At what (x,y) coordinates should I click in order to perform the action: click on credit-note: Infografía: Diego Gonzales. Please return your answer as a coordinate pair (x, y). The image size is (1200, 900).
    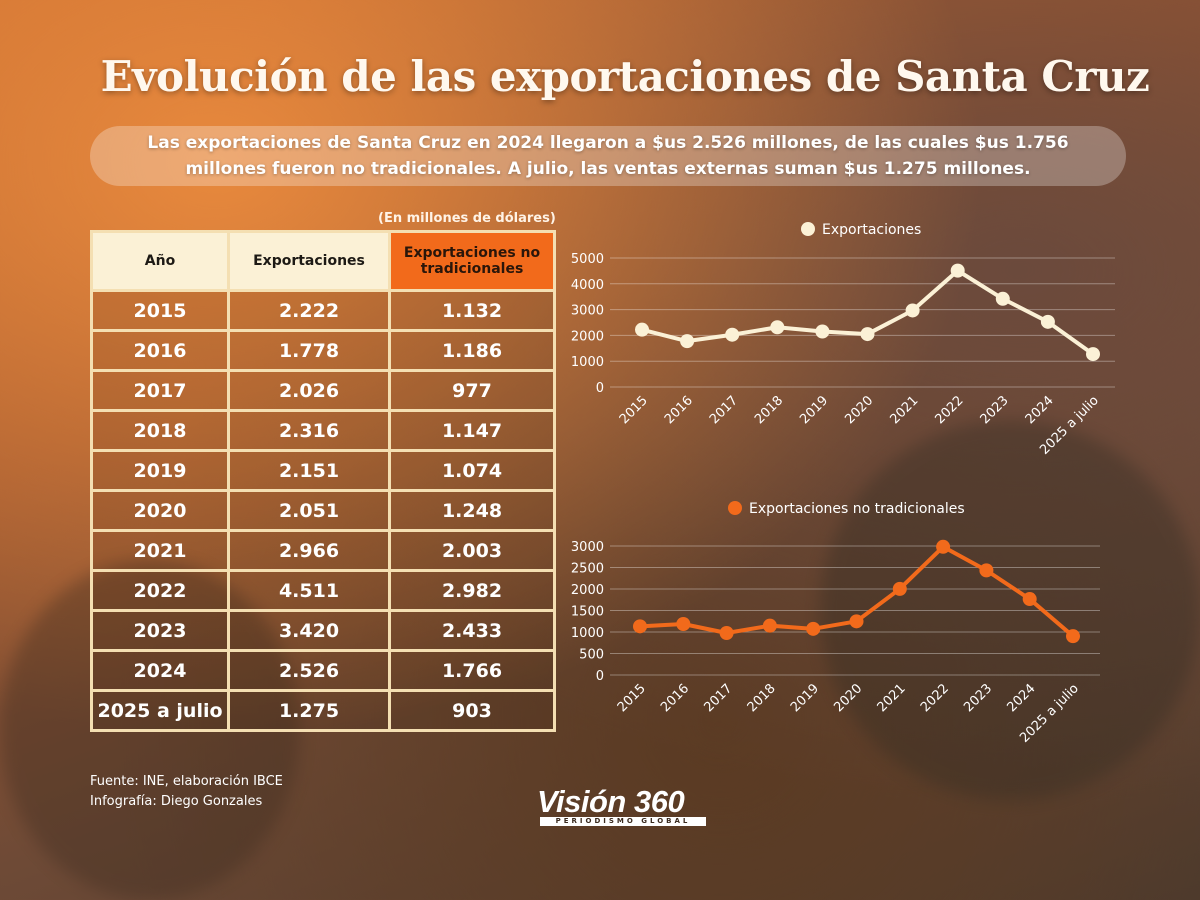
    Looking at the image, I should click on (176, 801).